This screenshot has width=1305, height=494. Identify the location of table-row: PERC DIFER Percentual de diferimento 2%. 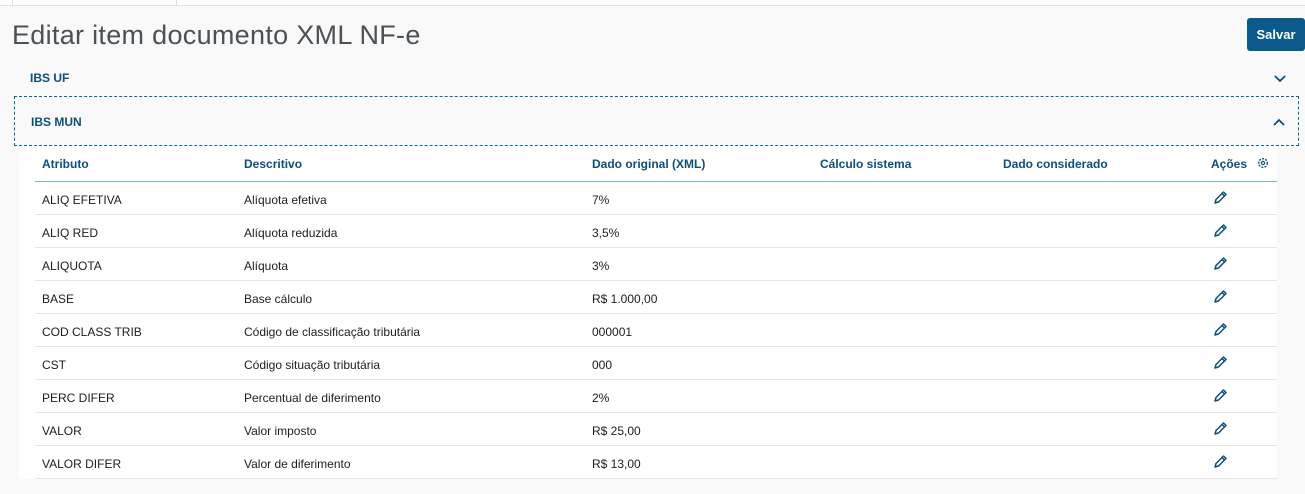
(656, 396).